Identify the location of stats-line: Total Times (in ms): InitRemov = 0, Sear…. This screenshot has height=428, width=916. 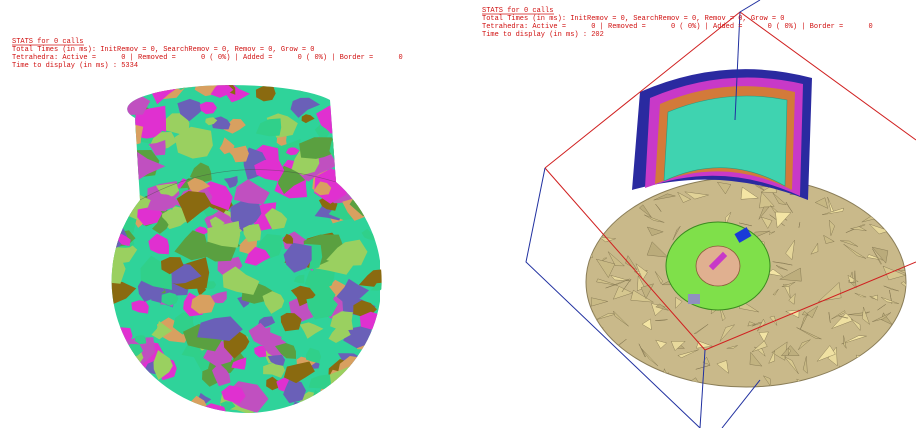
(633, 19).